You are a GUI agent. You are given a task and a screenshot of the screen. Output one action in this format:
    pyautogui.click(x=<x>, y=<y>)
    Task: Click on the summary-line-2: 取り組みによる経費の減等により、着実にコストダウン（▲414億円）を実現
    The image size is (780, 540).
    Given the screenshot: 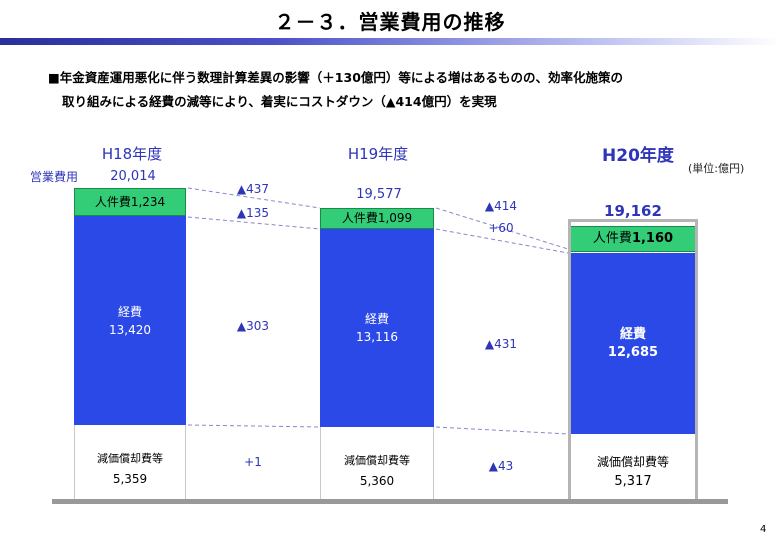 What is the action you would take?
    pyautogui.click(x=279, y=101)
    